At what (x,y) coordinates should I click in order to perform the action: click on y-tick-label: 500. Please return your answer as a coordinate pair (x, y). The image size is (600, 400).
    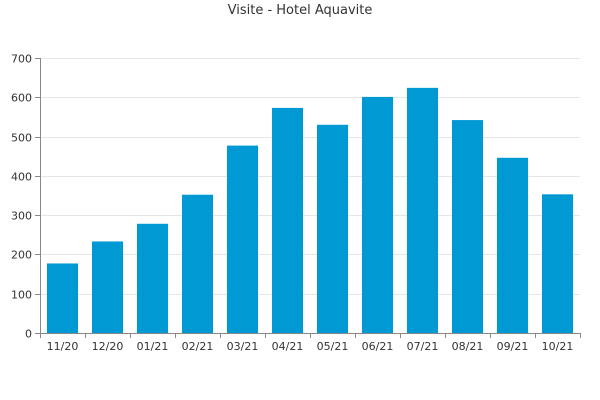
    Looking at the image, I should click on (21, 138).